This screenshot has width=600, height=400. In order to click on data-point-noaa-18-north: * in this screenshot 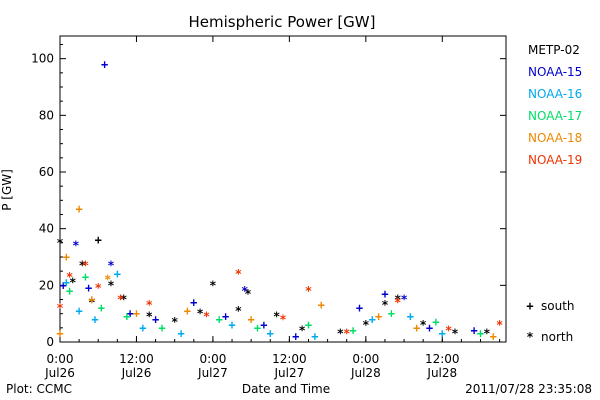, I will do `click(107, 280)`.